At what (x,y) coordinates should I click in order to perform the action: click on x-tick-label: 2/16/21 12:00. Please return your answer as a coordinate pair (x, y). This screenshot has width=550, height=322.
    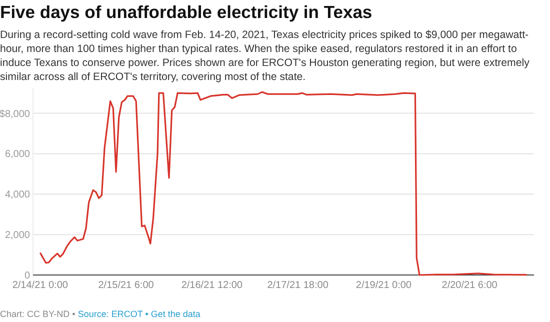
    Looking at the image, I should click on (212, 285).